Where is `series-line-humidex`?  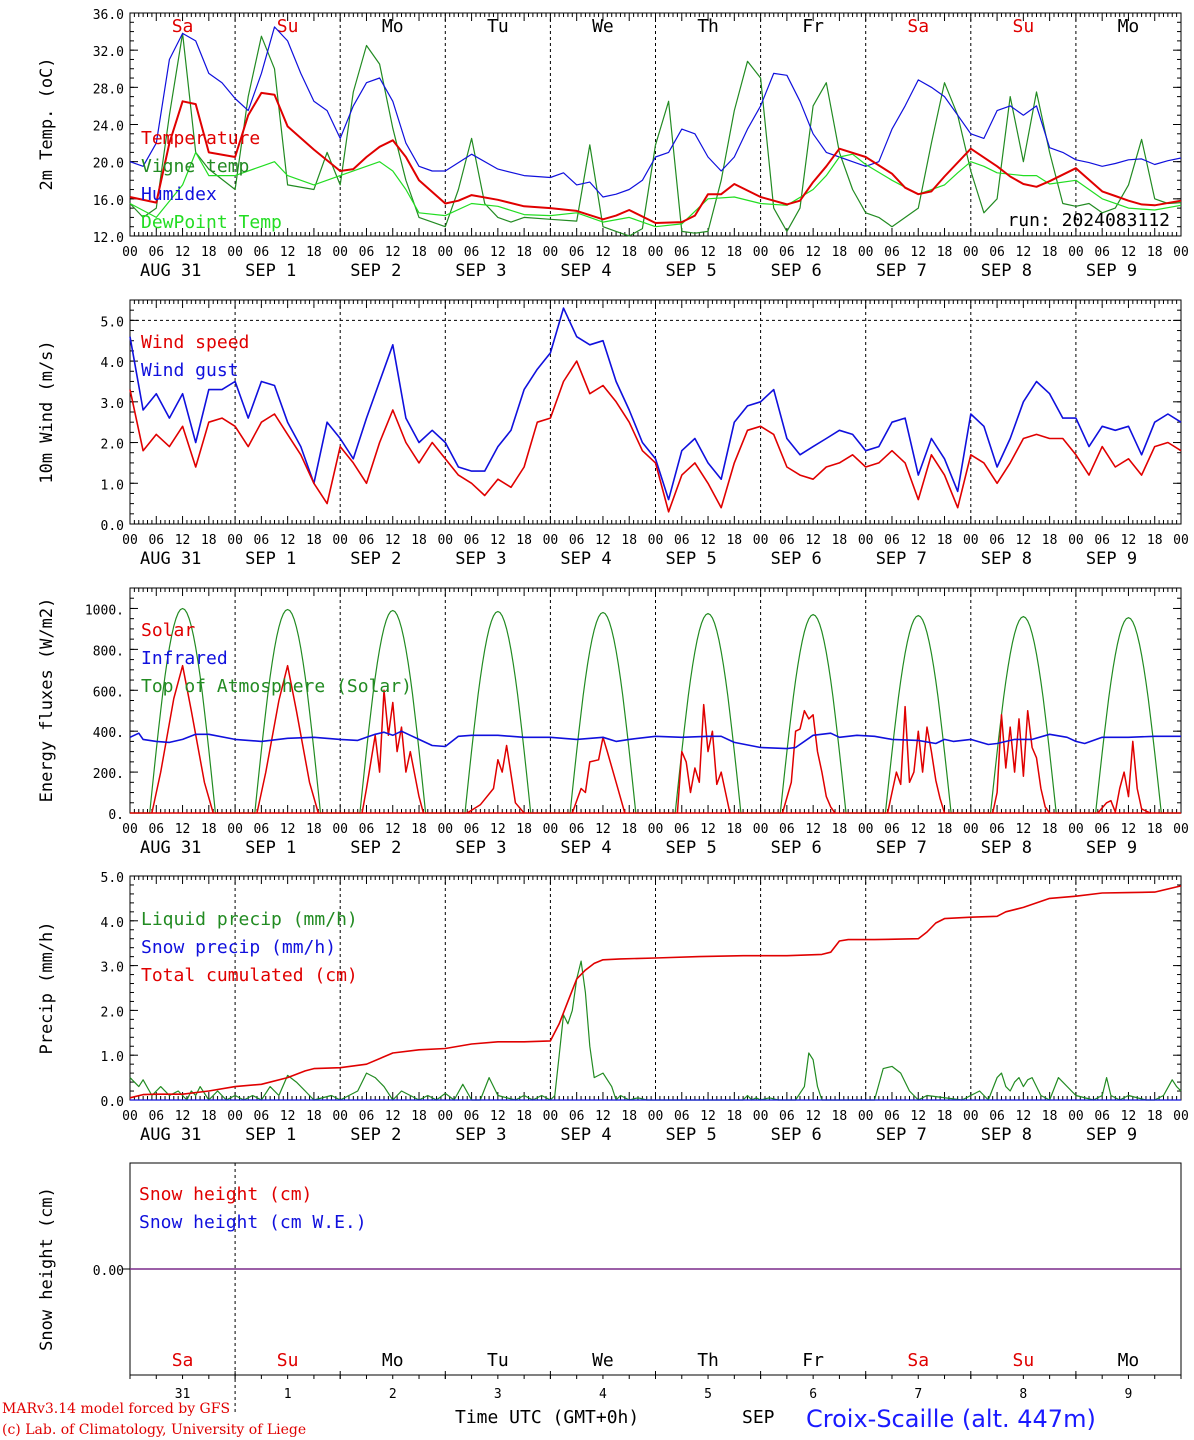
series-line-humidex is located at coordinates (655, 112).